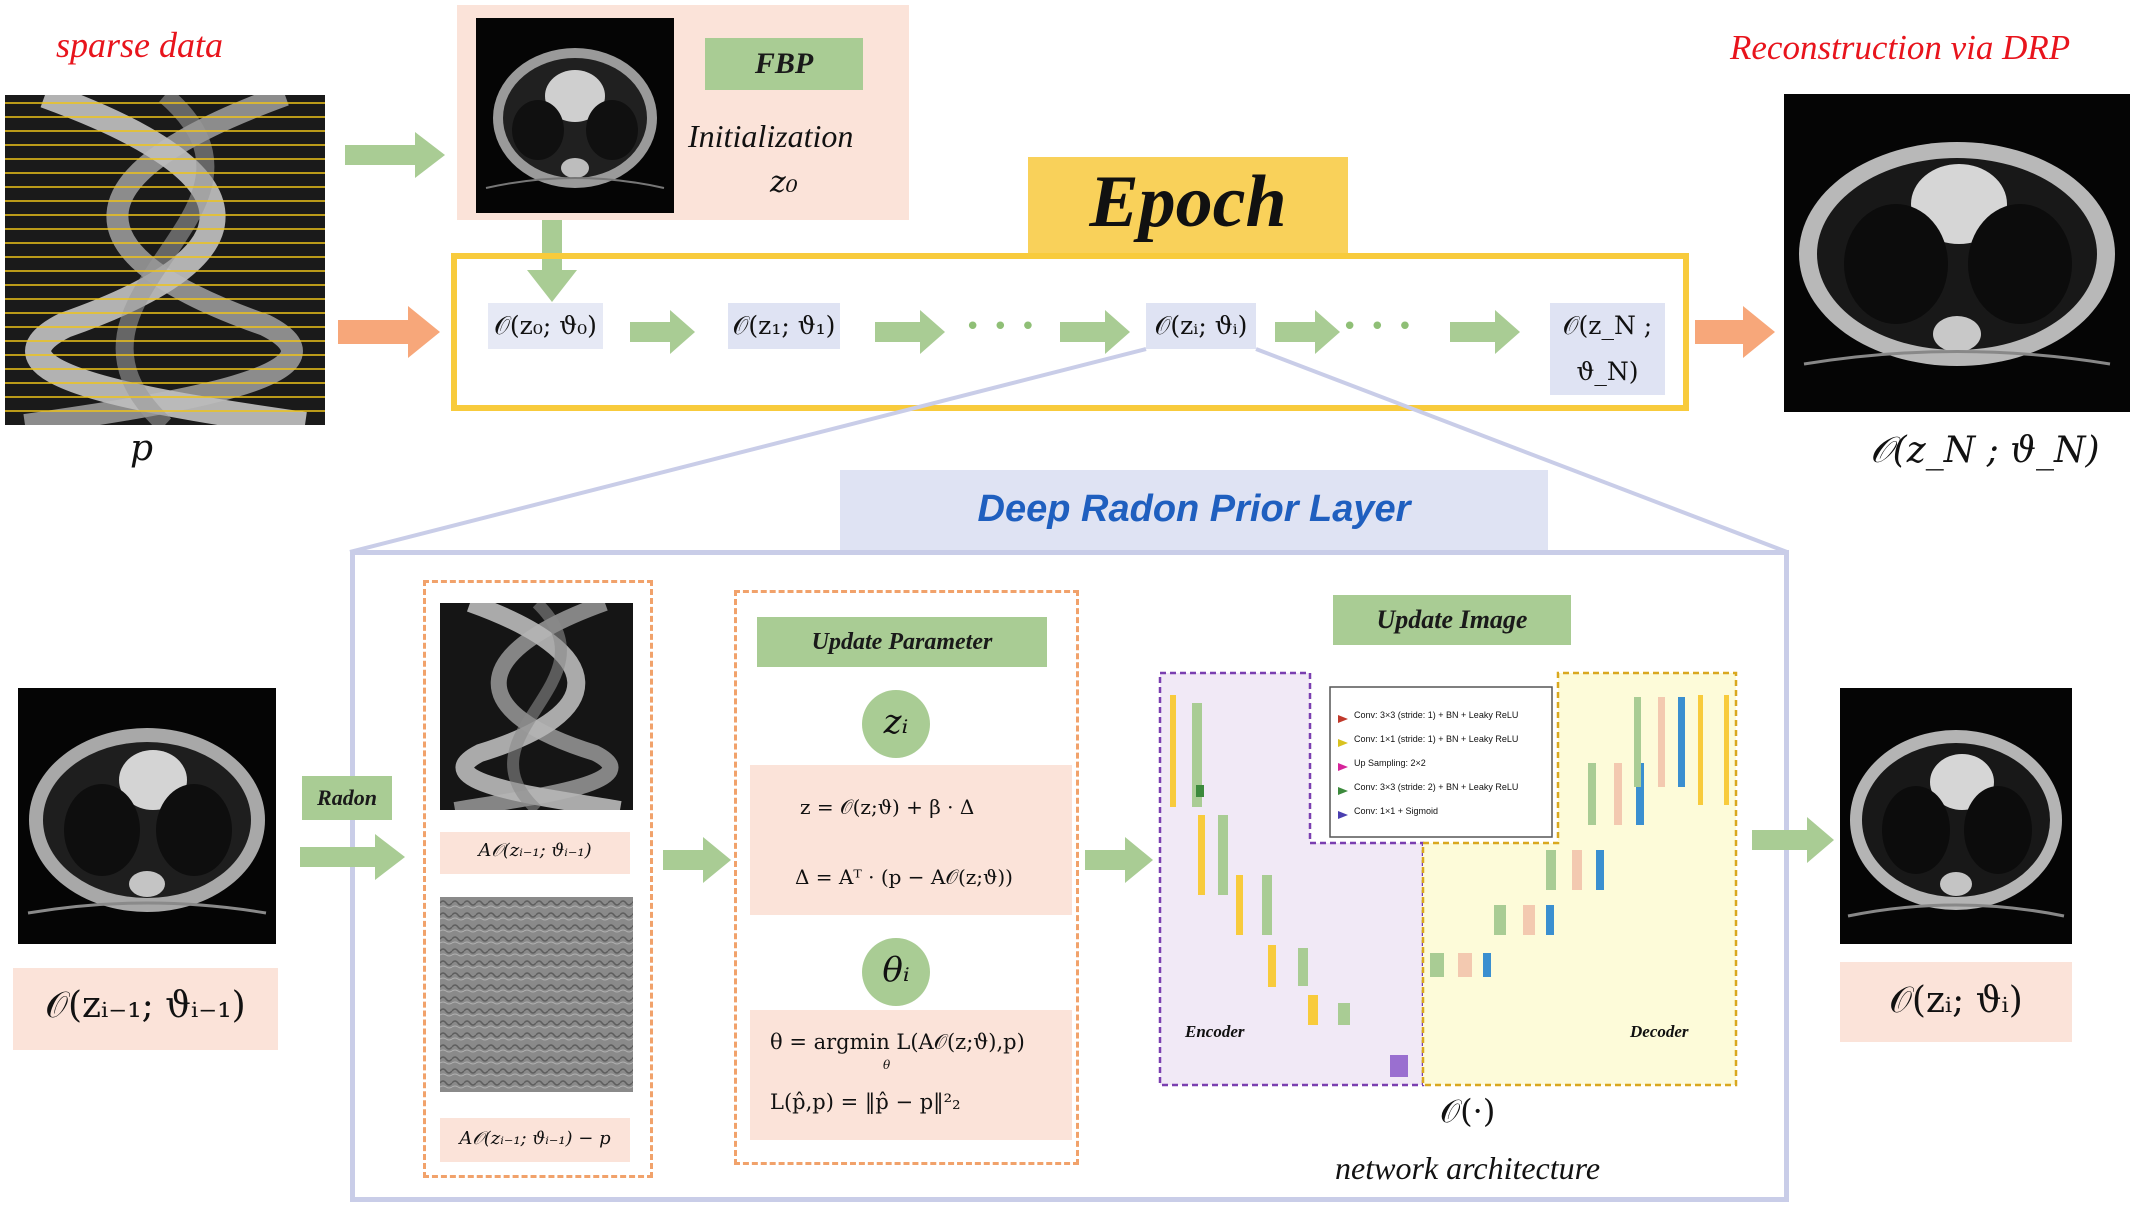 The width and height of the screenshot is (2131, 1205). I want to click on theta-eq: θ = argmin L(A𝒪(z;ϑ),p), so click(897, 1042).